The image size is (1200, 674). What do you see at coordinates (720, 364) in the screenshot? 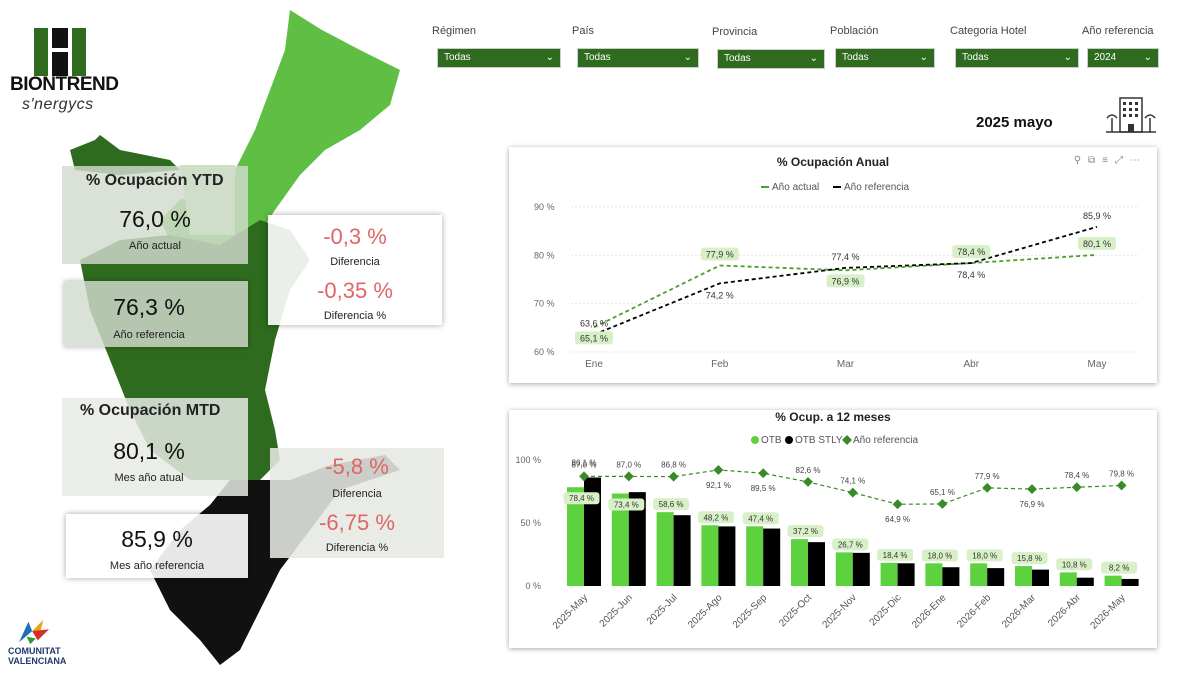
I see `x-tick-label: Feb` at bounding box center [720, 364].